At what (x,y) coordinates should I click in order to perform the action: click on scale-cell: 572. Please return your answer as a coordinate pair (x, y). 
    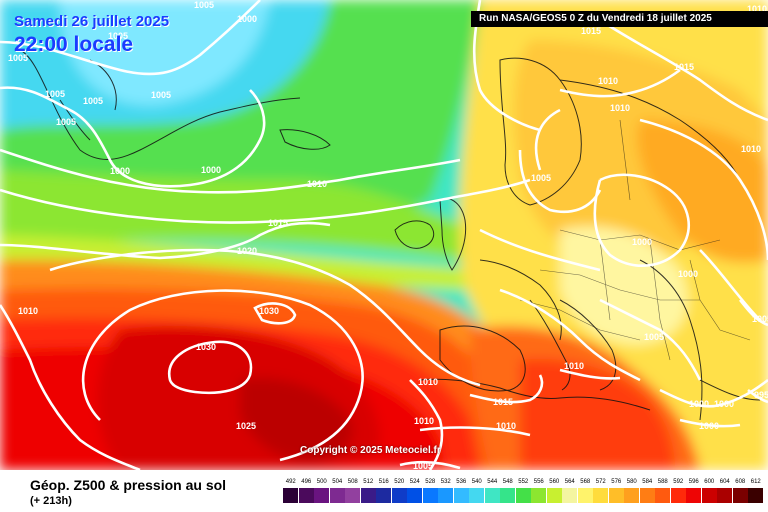
    Looking at the image, I should click on (601, 491).